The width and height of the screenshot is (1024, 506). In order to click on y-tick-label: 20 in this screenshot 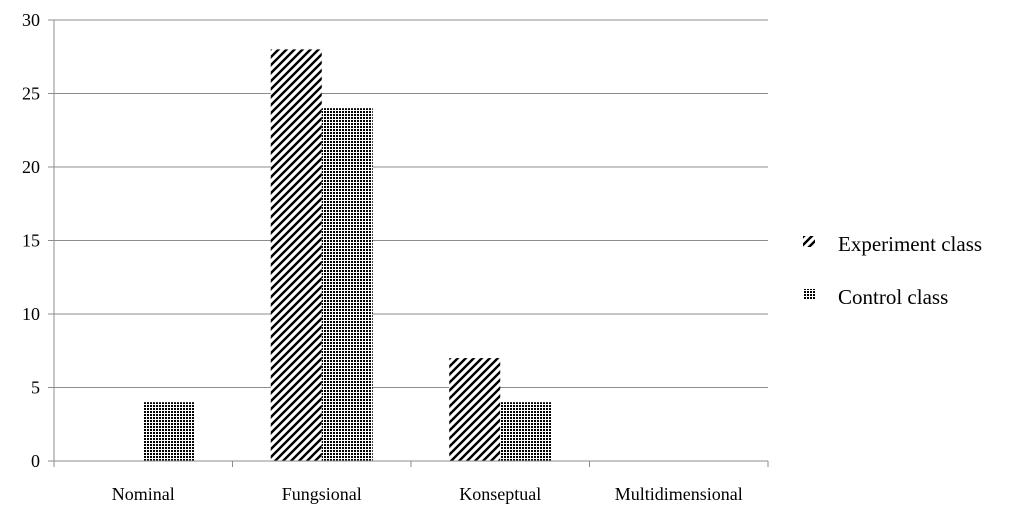, I will do `click(31, 167)`.